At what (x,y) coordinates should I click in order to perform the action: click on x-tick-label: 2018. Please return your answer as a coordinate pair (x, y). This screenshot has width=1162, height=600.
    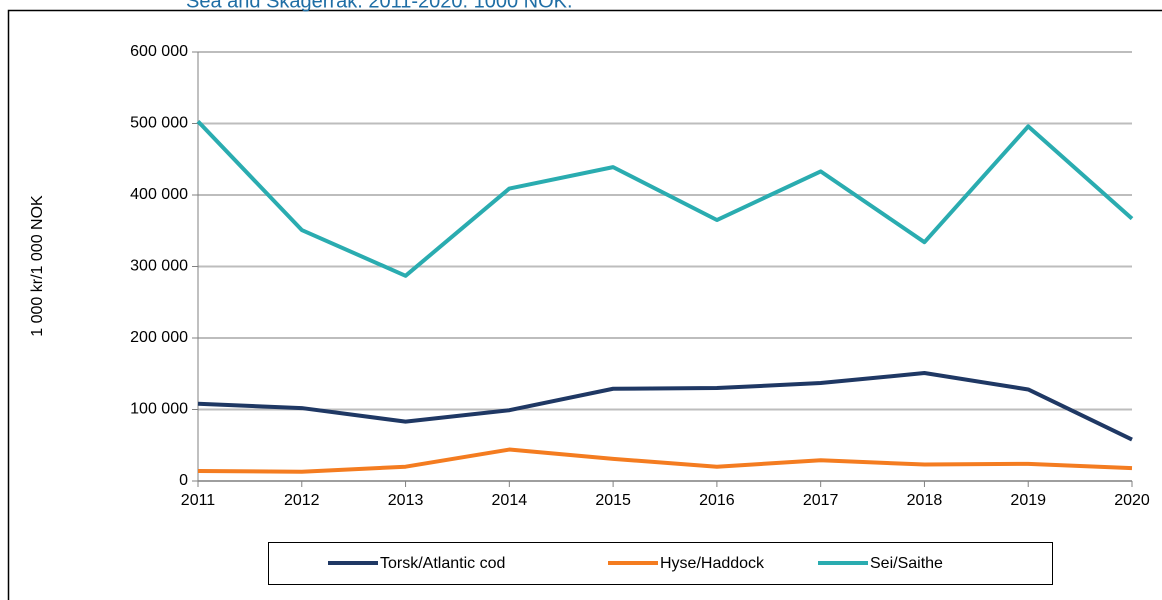
    Looking at the image, I should click on (925, 500).